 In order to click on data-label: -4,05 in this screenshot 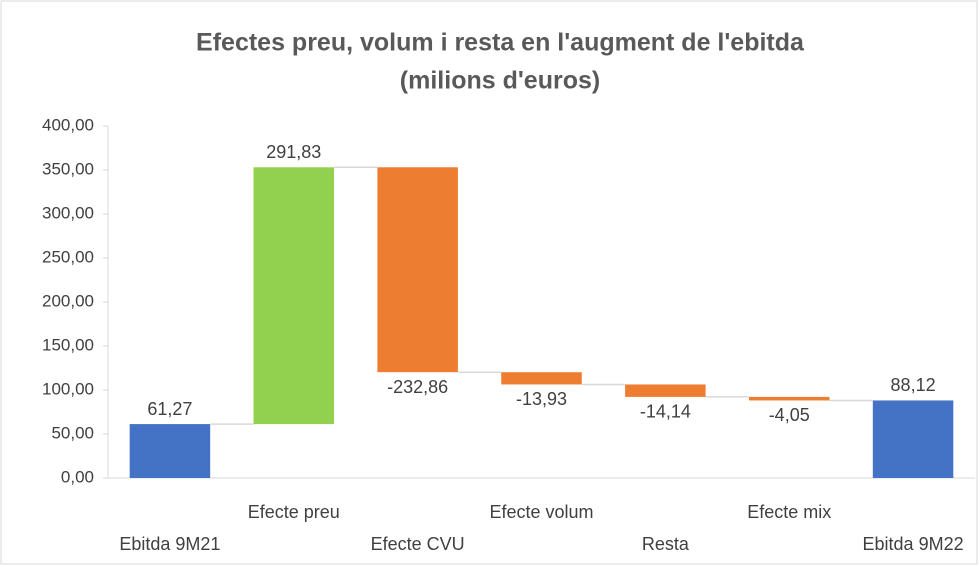, I will do `click(789, 415)`.